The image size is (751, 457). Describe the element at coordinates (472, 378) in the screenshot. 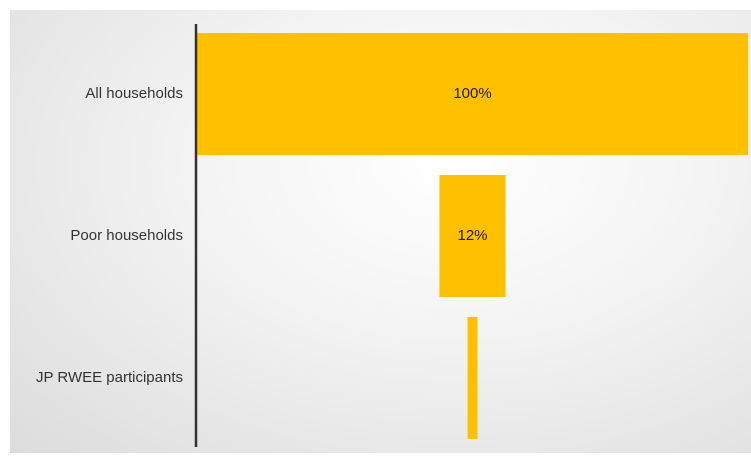

I see `bar-jp-rwee-participants` at that location.